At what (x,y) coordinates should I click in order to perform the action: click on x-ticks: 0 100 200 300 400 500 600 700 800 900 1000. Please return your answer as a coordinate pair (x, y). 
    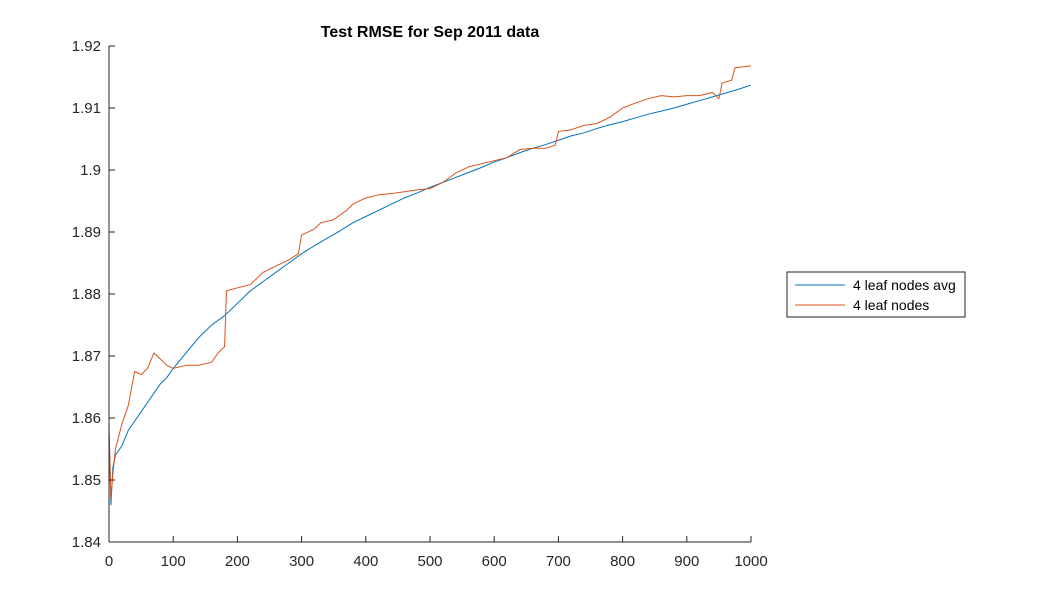
    Looking at the image, I should click on (436, 553).